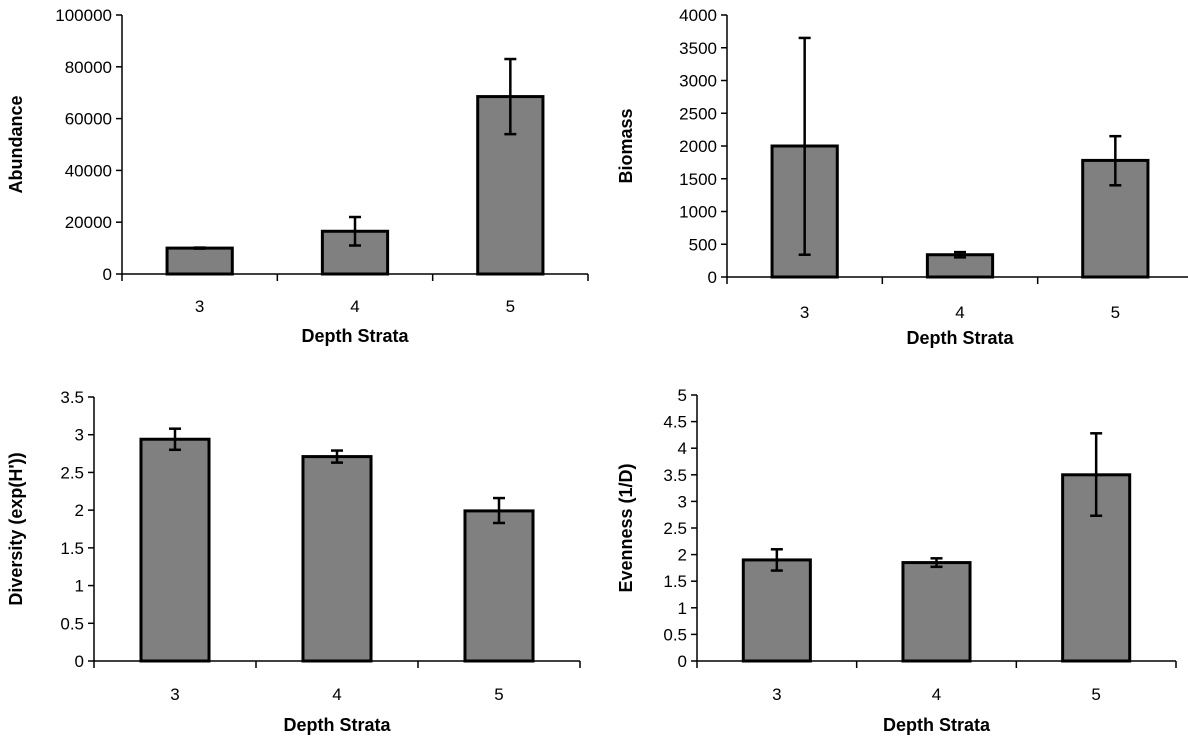  I want to click on y-tick-label-biomass: 2000, so click(698, 146).